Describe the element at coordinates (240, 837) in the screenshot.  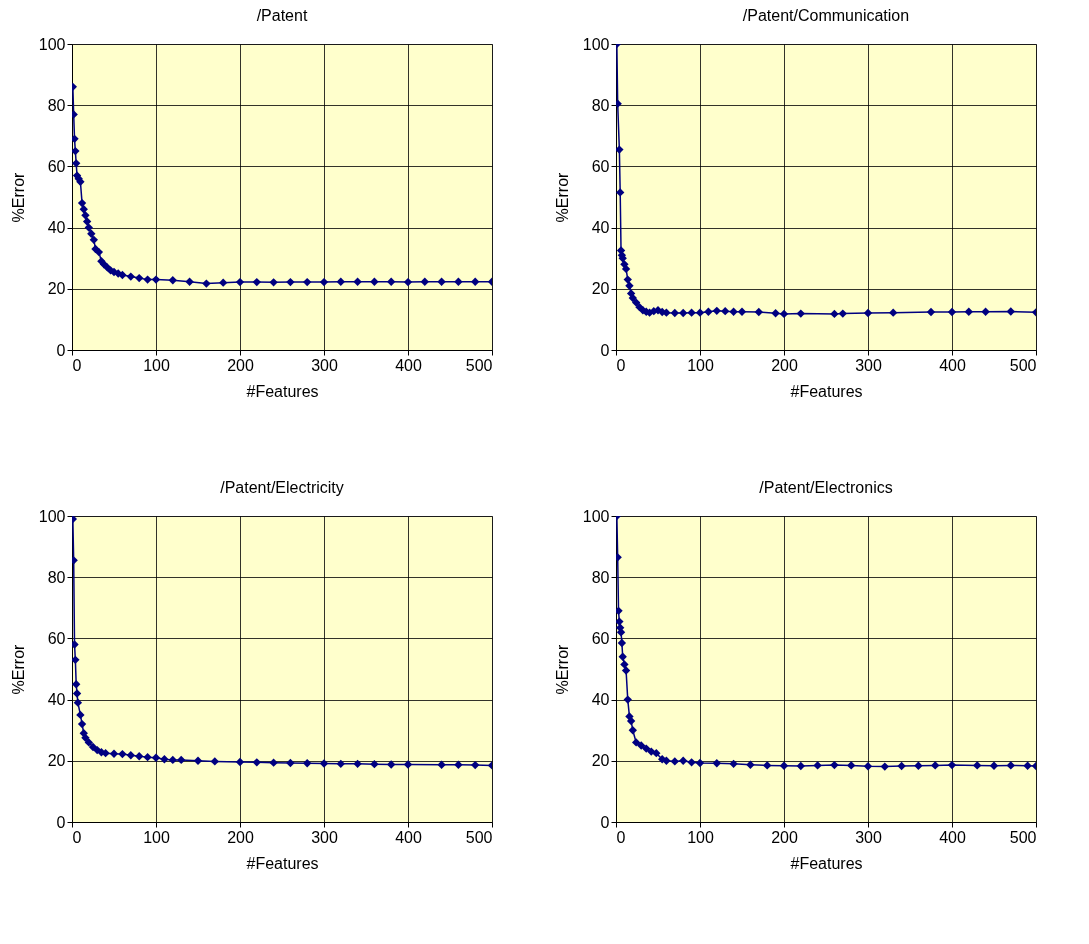
I see `x-tick-label: 200` at that location.